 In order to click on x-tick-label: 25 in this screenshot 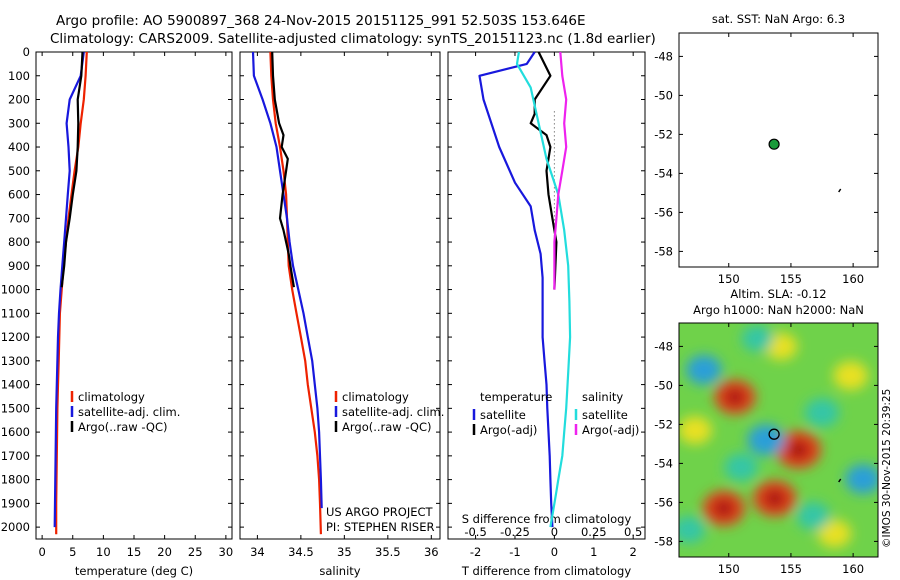, I will do `click(195, 552)`.